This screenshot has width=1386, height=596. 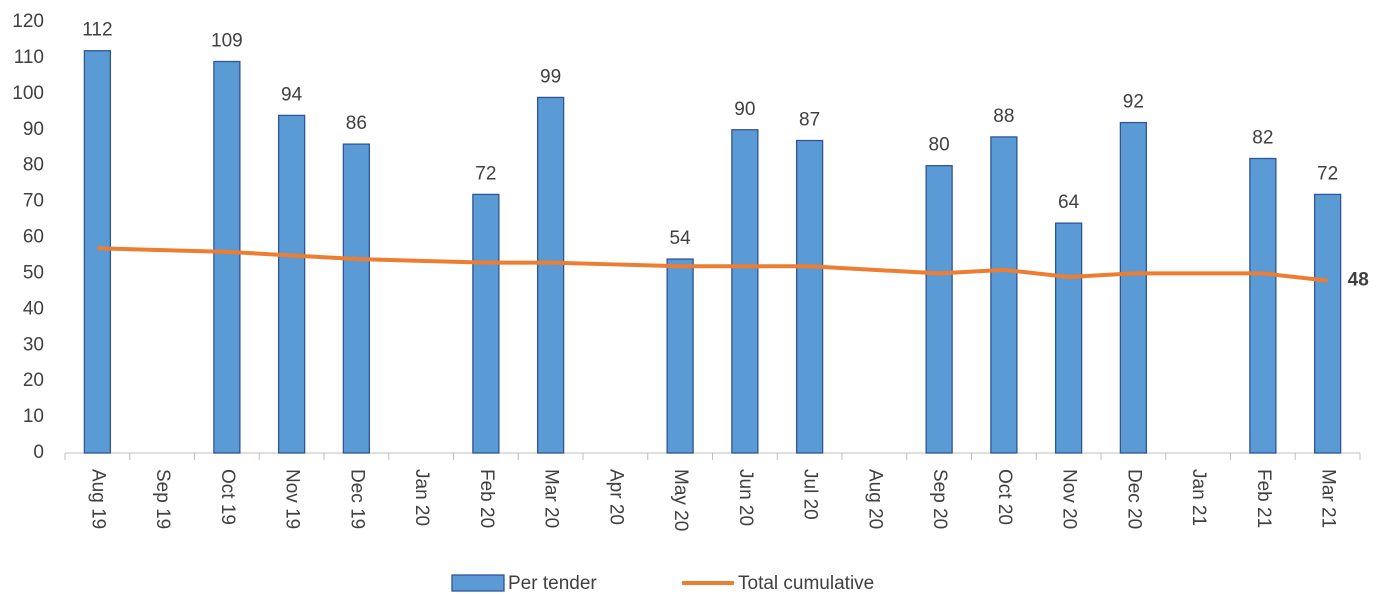 I want to click on data-label: 48, so click(x=1358, y=280).